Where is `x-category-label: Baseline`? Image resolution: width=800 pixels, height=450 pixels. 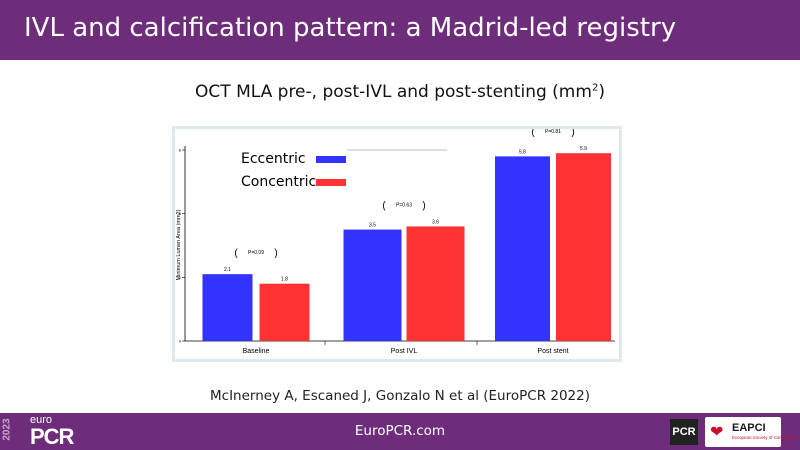 x-category-label: Baseline is located at coordinates (256, 351).